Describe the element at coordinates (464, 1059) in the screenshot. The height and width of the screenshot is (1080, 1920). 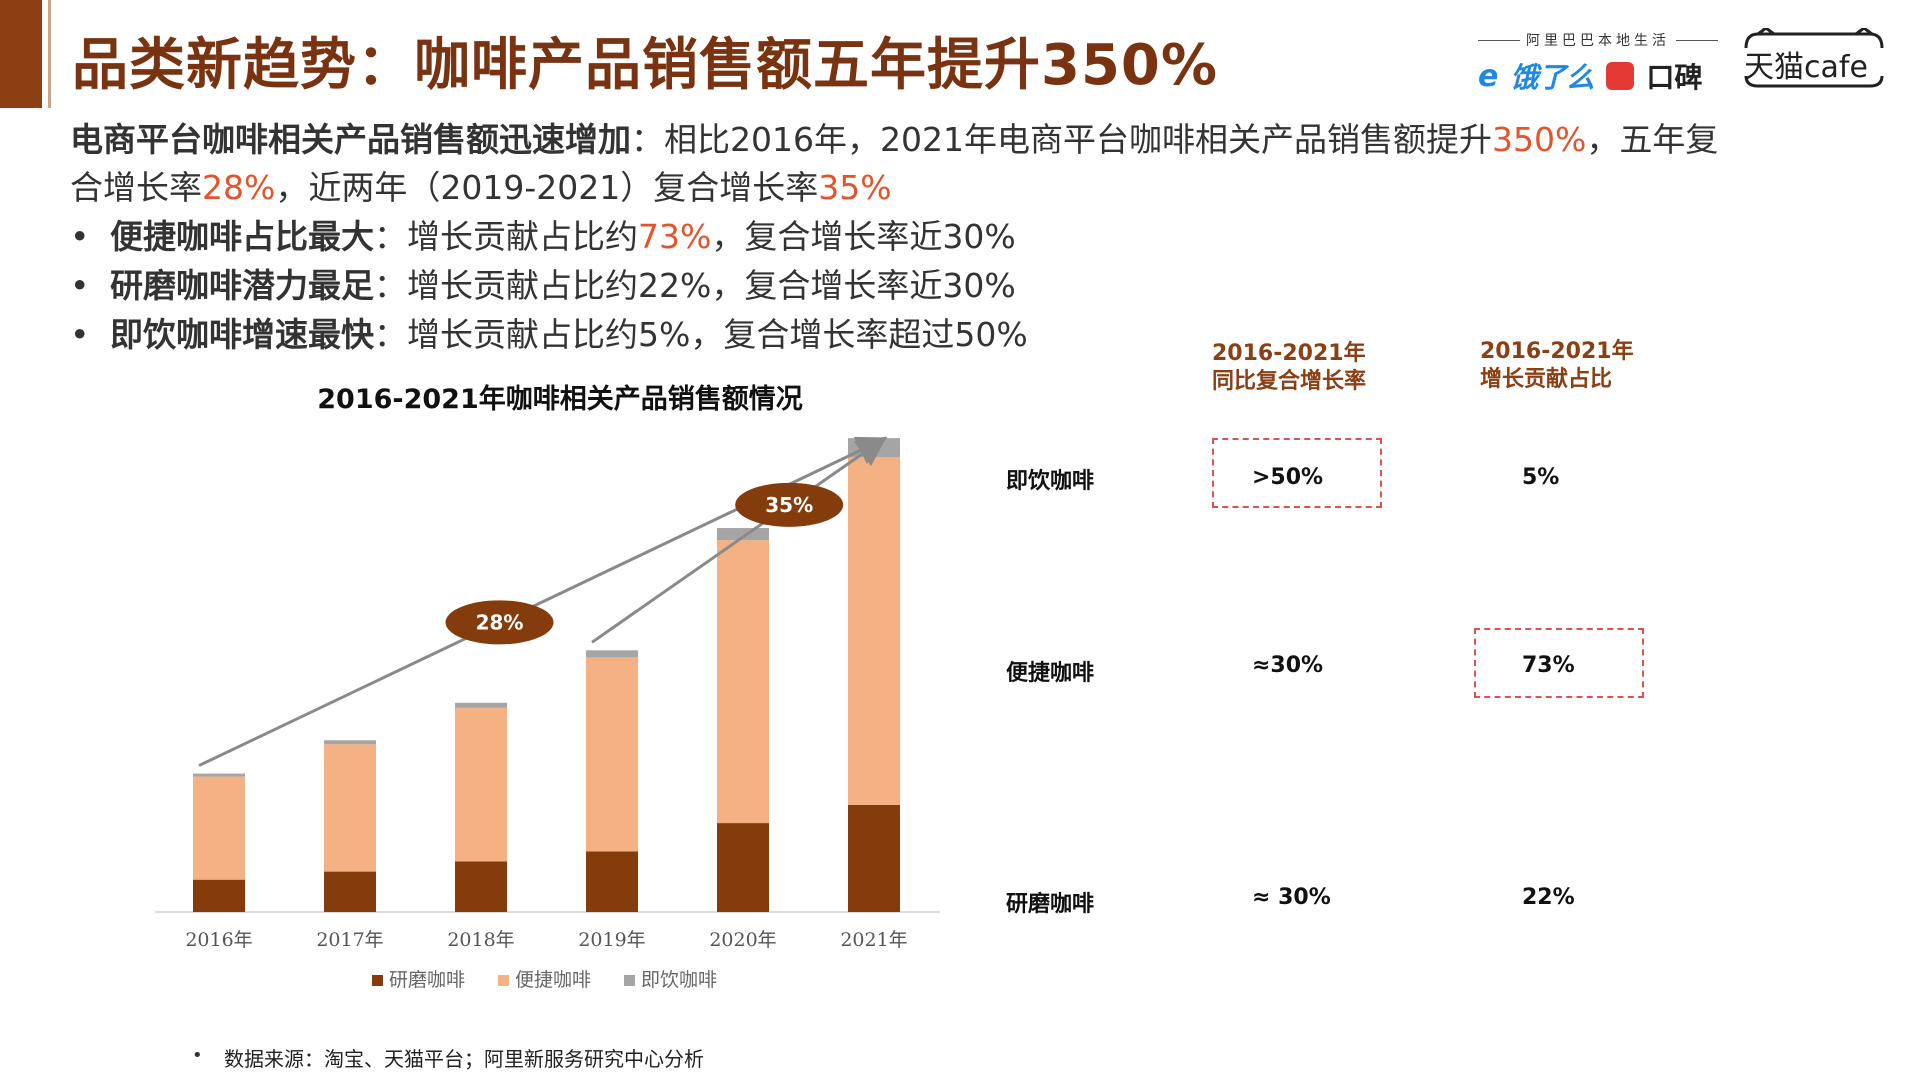
I see `source-note: 数据来源：淘宝、天猫平台；阿里新服务研究中心分析` at that location.